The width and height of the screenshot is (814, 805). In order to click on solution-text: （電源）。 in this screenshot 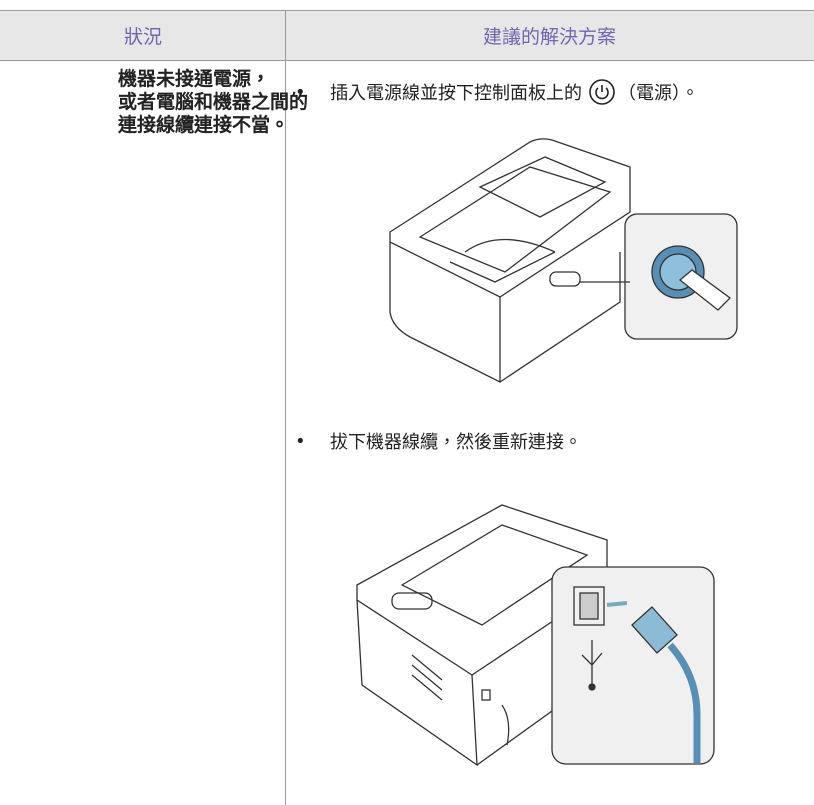, I will do `click(658, 93)`.